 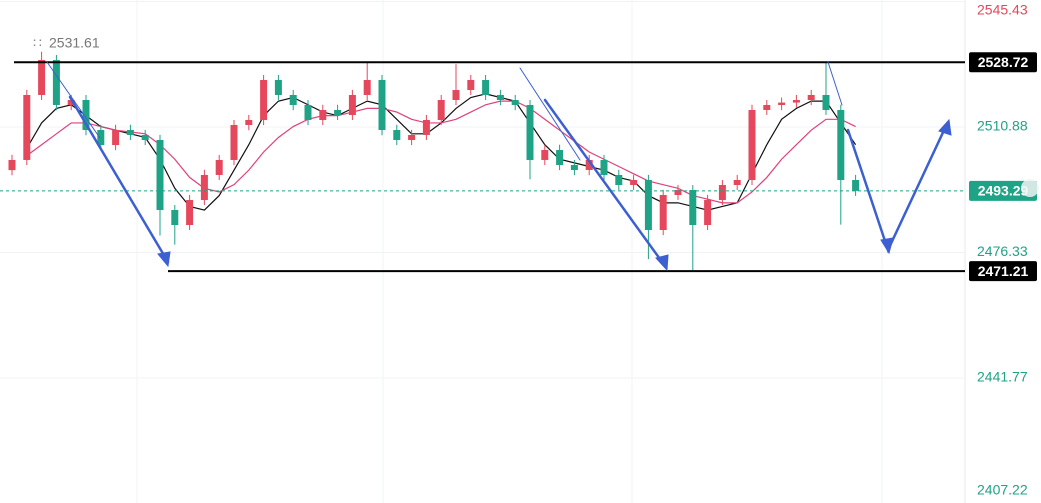 What do you see at coordinates (1030, 188) in the screenshot?
I see `axis-icon` at bounding box center [1030, 188].